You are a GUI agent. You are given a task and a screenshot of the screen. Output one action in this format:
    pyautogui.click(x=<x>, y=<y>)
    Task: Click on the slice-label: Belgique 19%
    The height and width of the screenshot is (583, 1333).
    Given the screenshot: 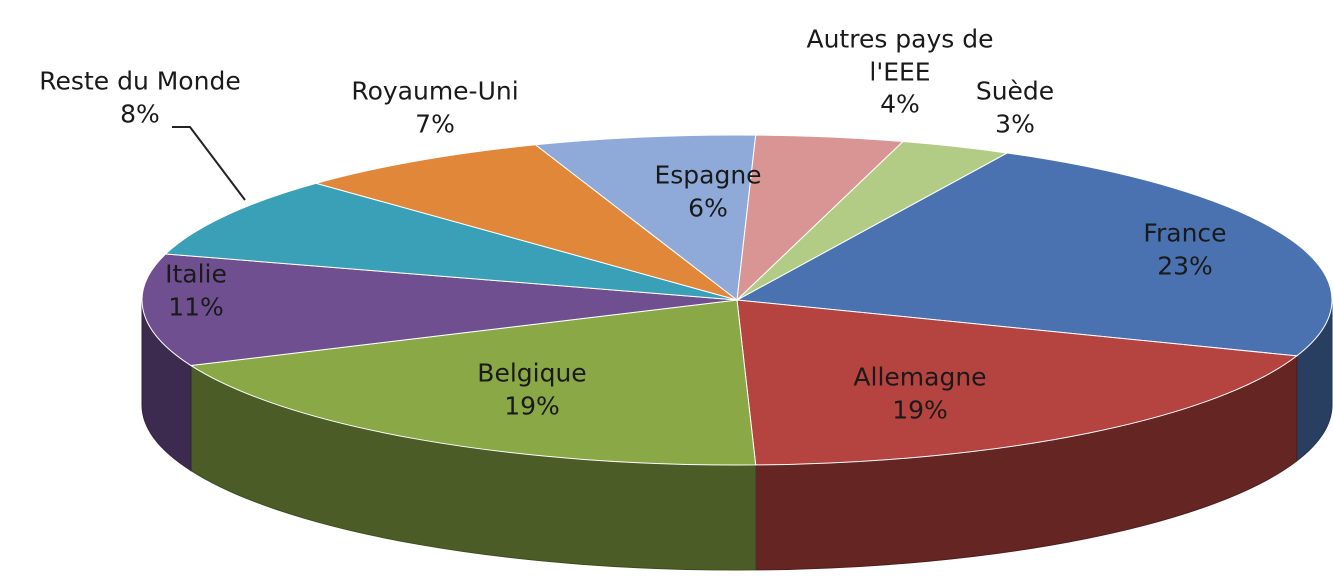 What is the action you would take?
    pyautogui.click(x=531, y=390)
    